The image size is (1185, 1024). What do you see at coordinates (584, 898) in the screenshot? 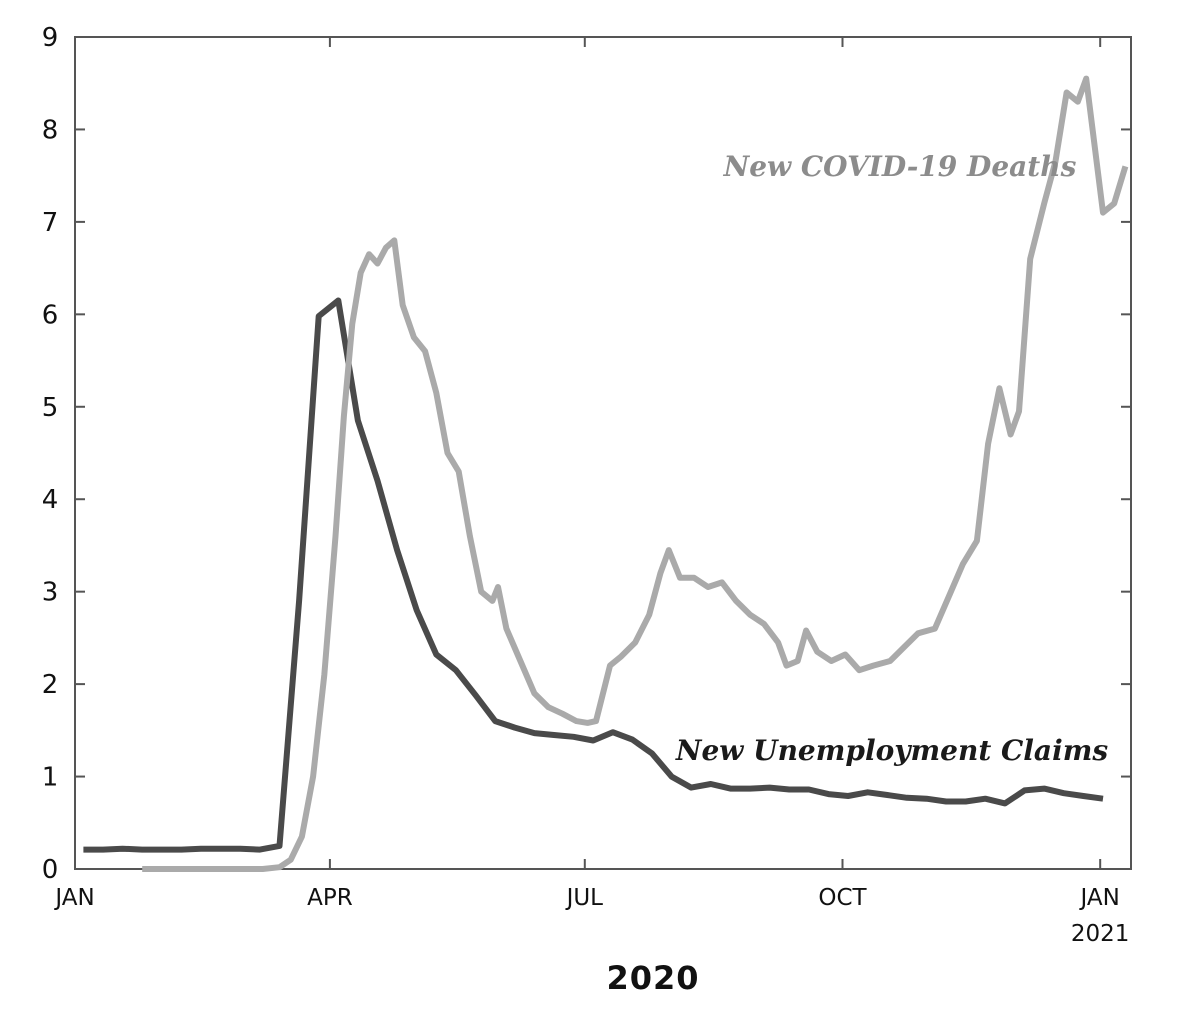
I see `x-tick-label: JUL` at bounding box center [584, 898].